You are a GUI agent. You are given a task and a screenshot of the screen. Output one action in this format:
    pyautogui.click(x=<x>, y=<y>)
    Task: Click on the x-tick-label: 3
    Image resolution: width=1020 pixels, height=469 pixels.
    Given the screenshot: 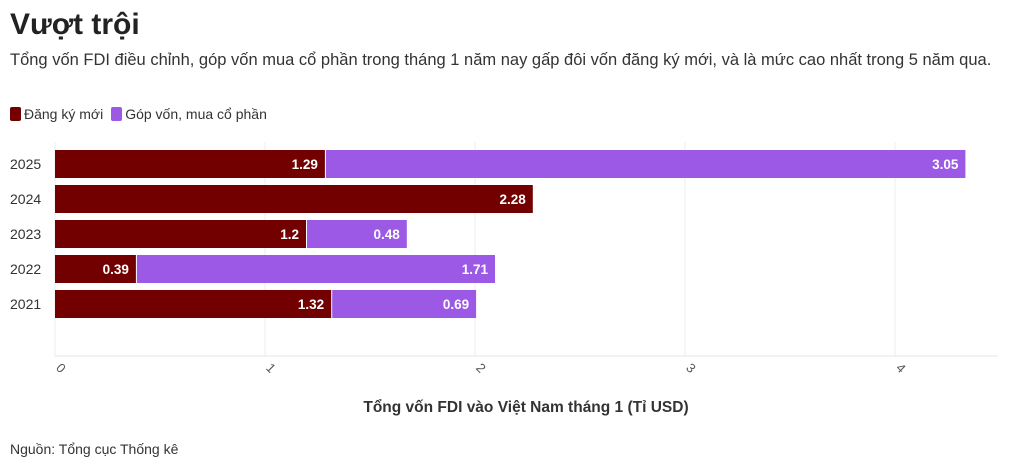 What is the action you would take?
    pyautogui.click(x=691, y=368)
    